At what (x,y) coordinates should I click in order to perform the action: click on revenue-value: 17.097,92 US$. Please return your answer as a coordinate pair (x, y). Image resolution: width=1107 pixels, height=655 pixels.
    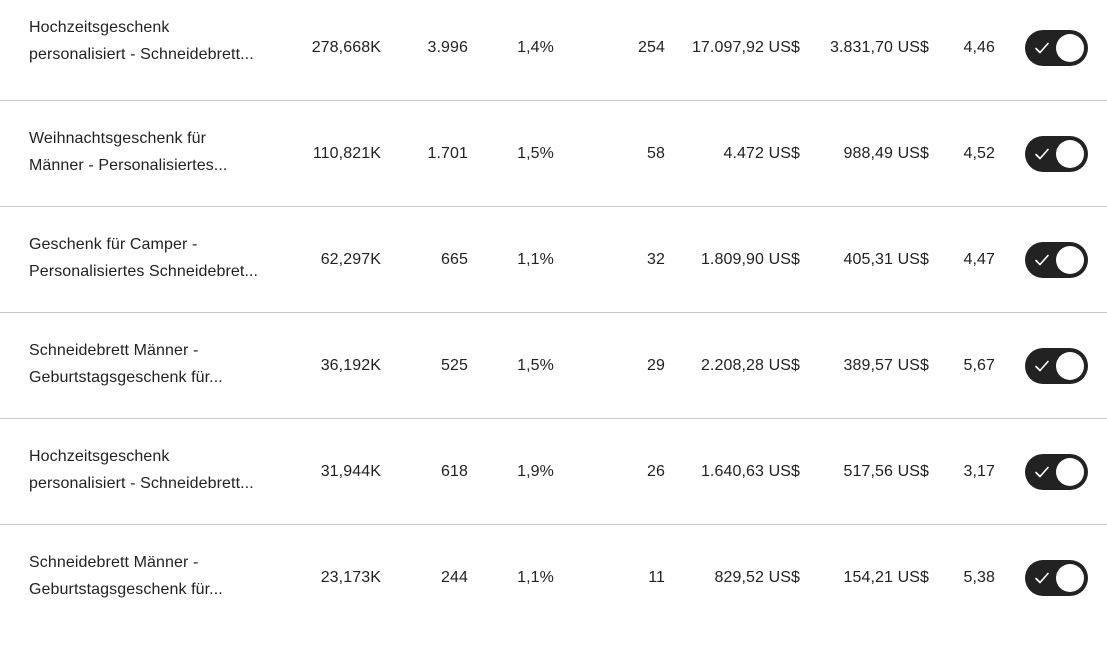
    Looking at the image, I should click on (745, 47).